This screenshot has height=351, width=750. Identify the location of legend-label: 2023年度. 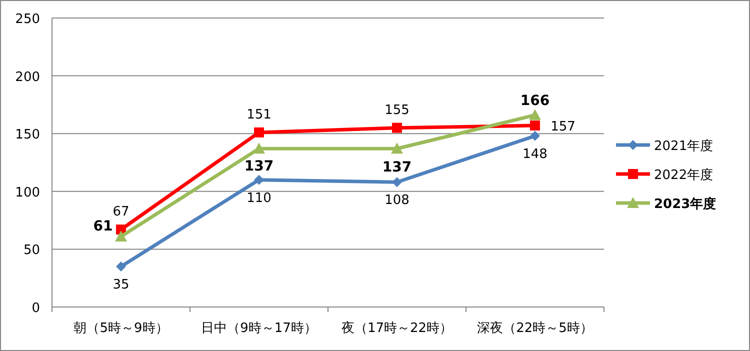
(685, 204).